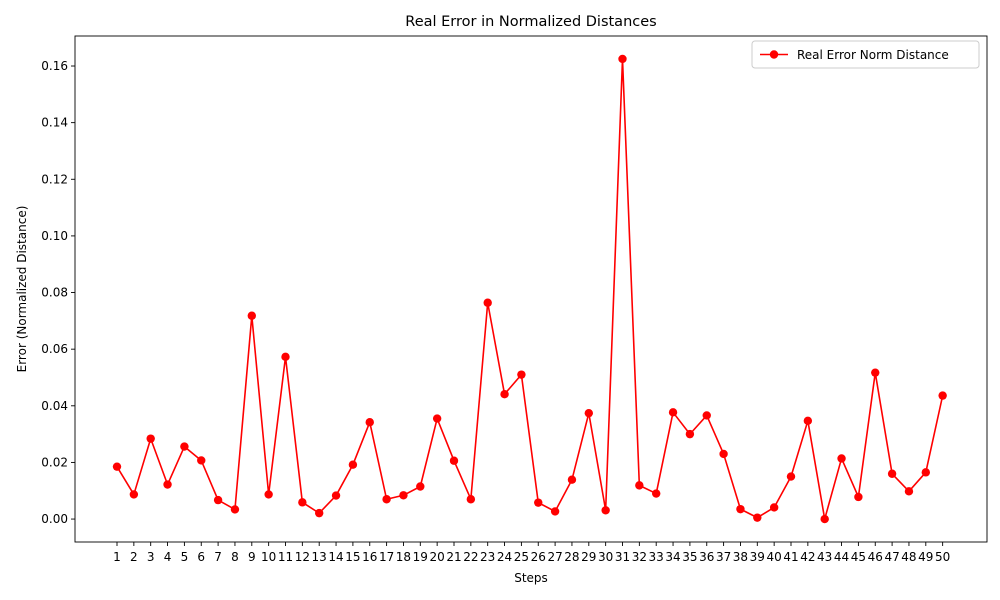  What do you see at coordinates (538, 557) in the screenshot?
I see `x-tick-label: 26` at bounding box center [538, 557].